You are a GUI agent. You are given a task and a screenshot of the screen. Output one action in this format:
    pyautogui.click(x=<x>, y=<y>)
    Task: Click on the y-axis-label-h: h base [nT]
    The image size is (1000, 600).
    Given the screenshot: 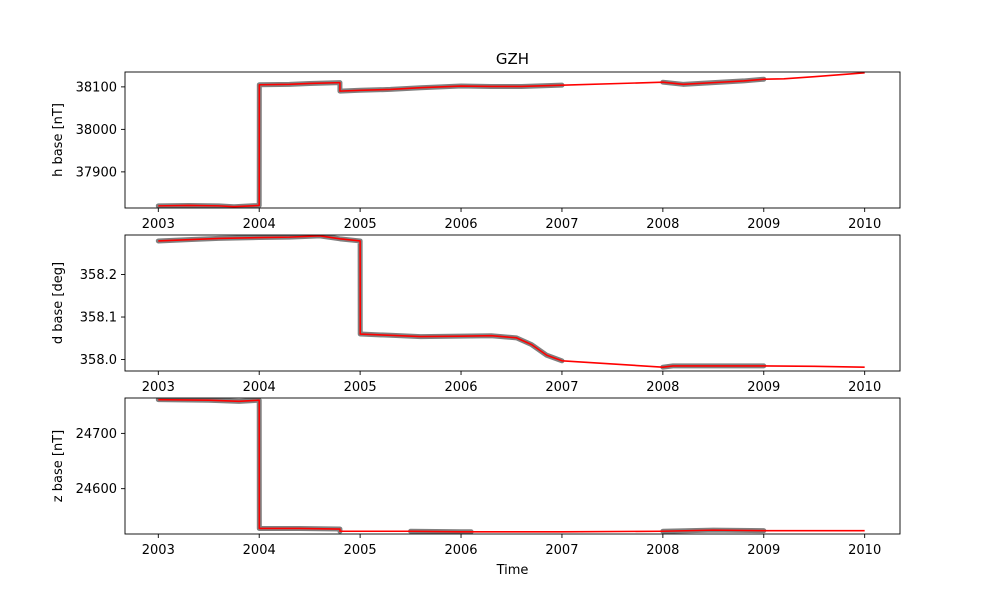 What is the action you would take?
    pyautogui.click(x=58, y=140)
    